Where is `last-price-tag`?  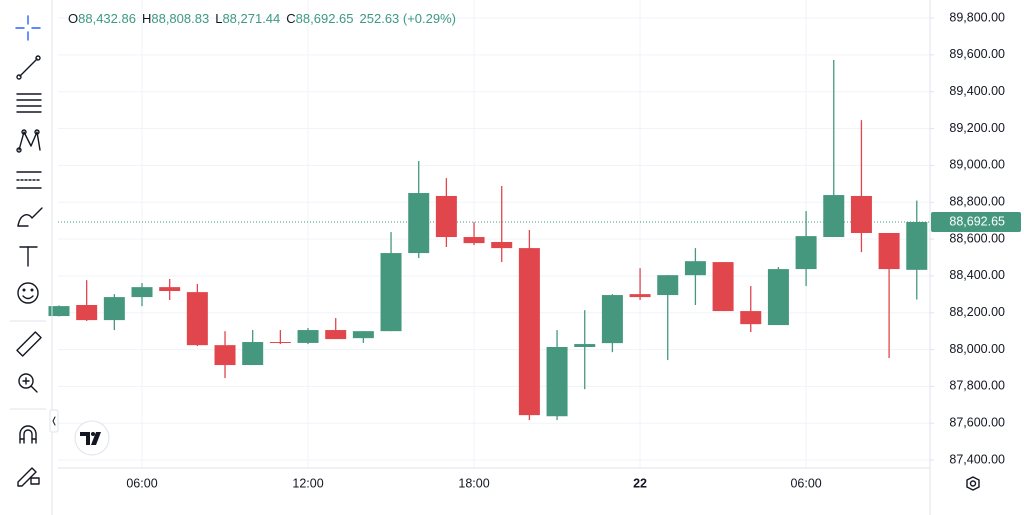 last-price-tag is located at coordinates (976, 222).